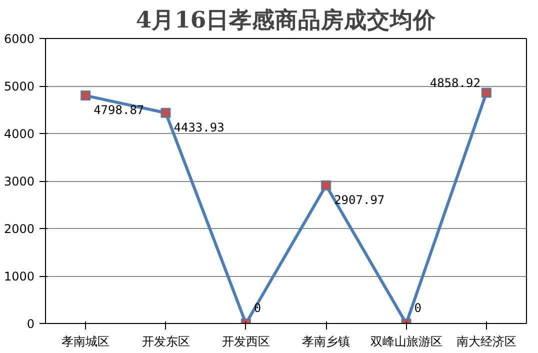  What do you see at coordinates (199, 127) in the screenshot?
I see `data-label: 4433.93` at bounding box center [199, 127].